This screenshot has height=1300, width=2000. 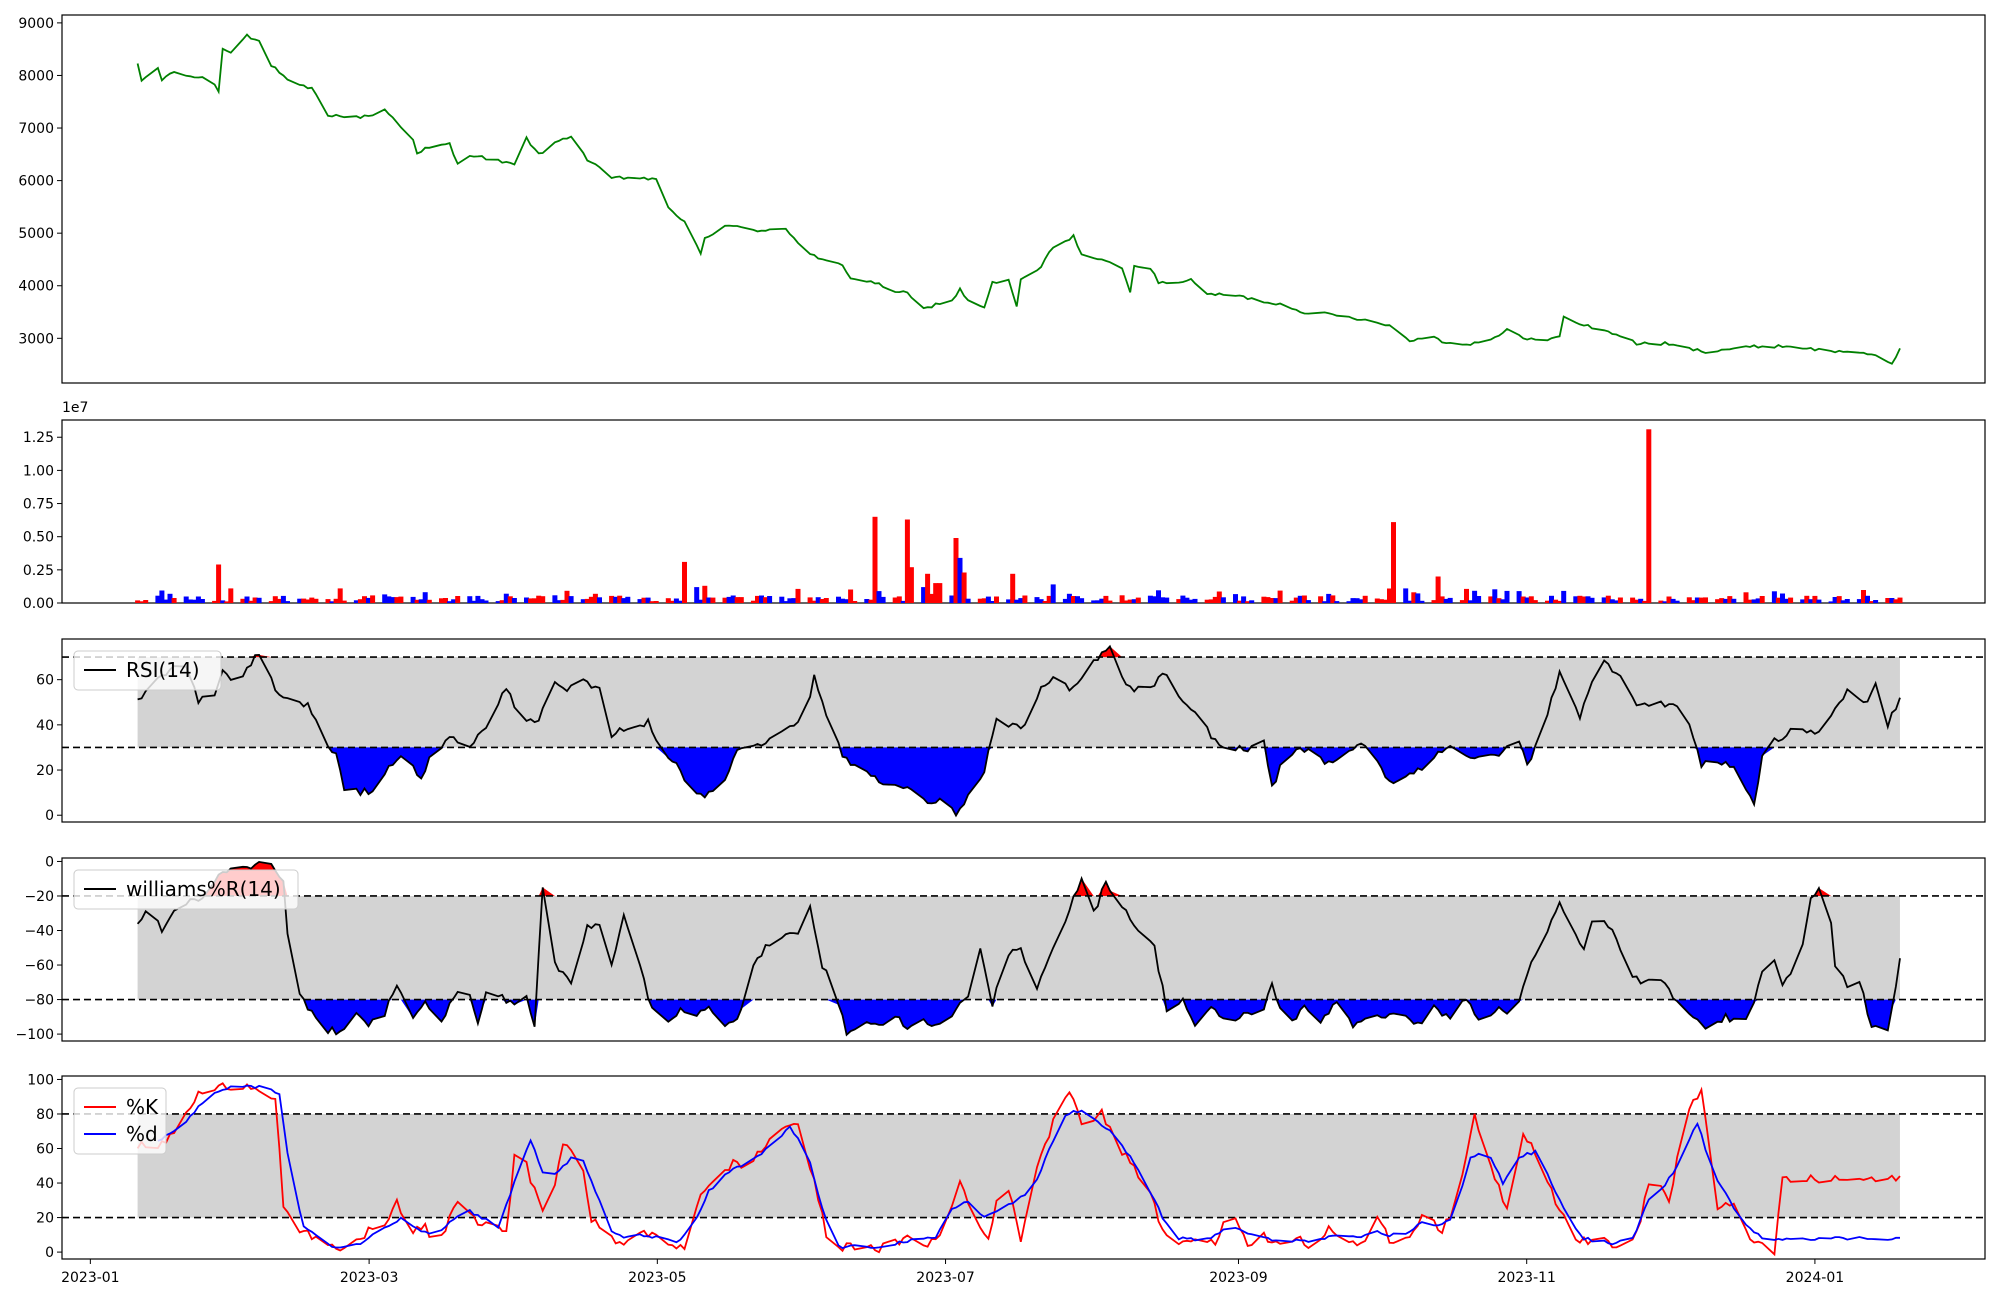 What do you see at coordinates (40, 1080) in the screenshot?
I see `stochastic-ytick-label: 100` at bounding box center [40, 1080].